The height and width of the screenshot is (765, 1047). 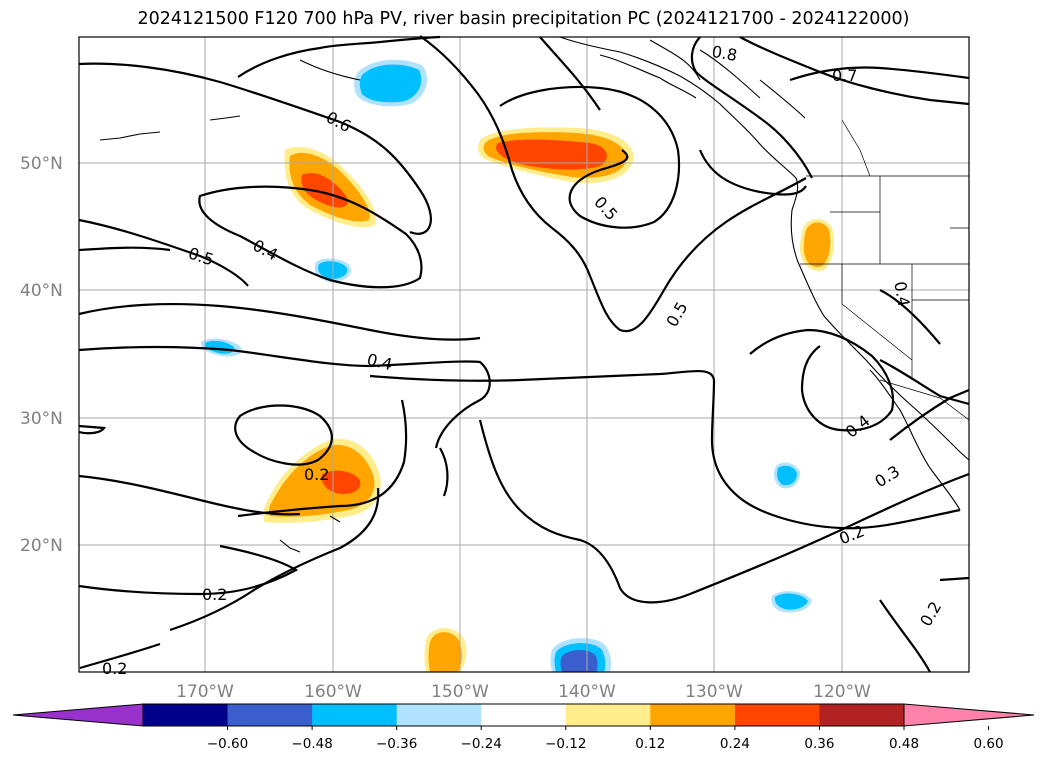 I want to click on colorbar-tick-label: 0.36, so click(x=819, y=744).